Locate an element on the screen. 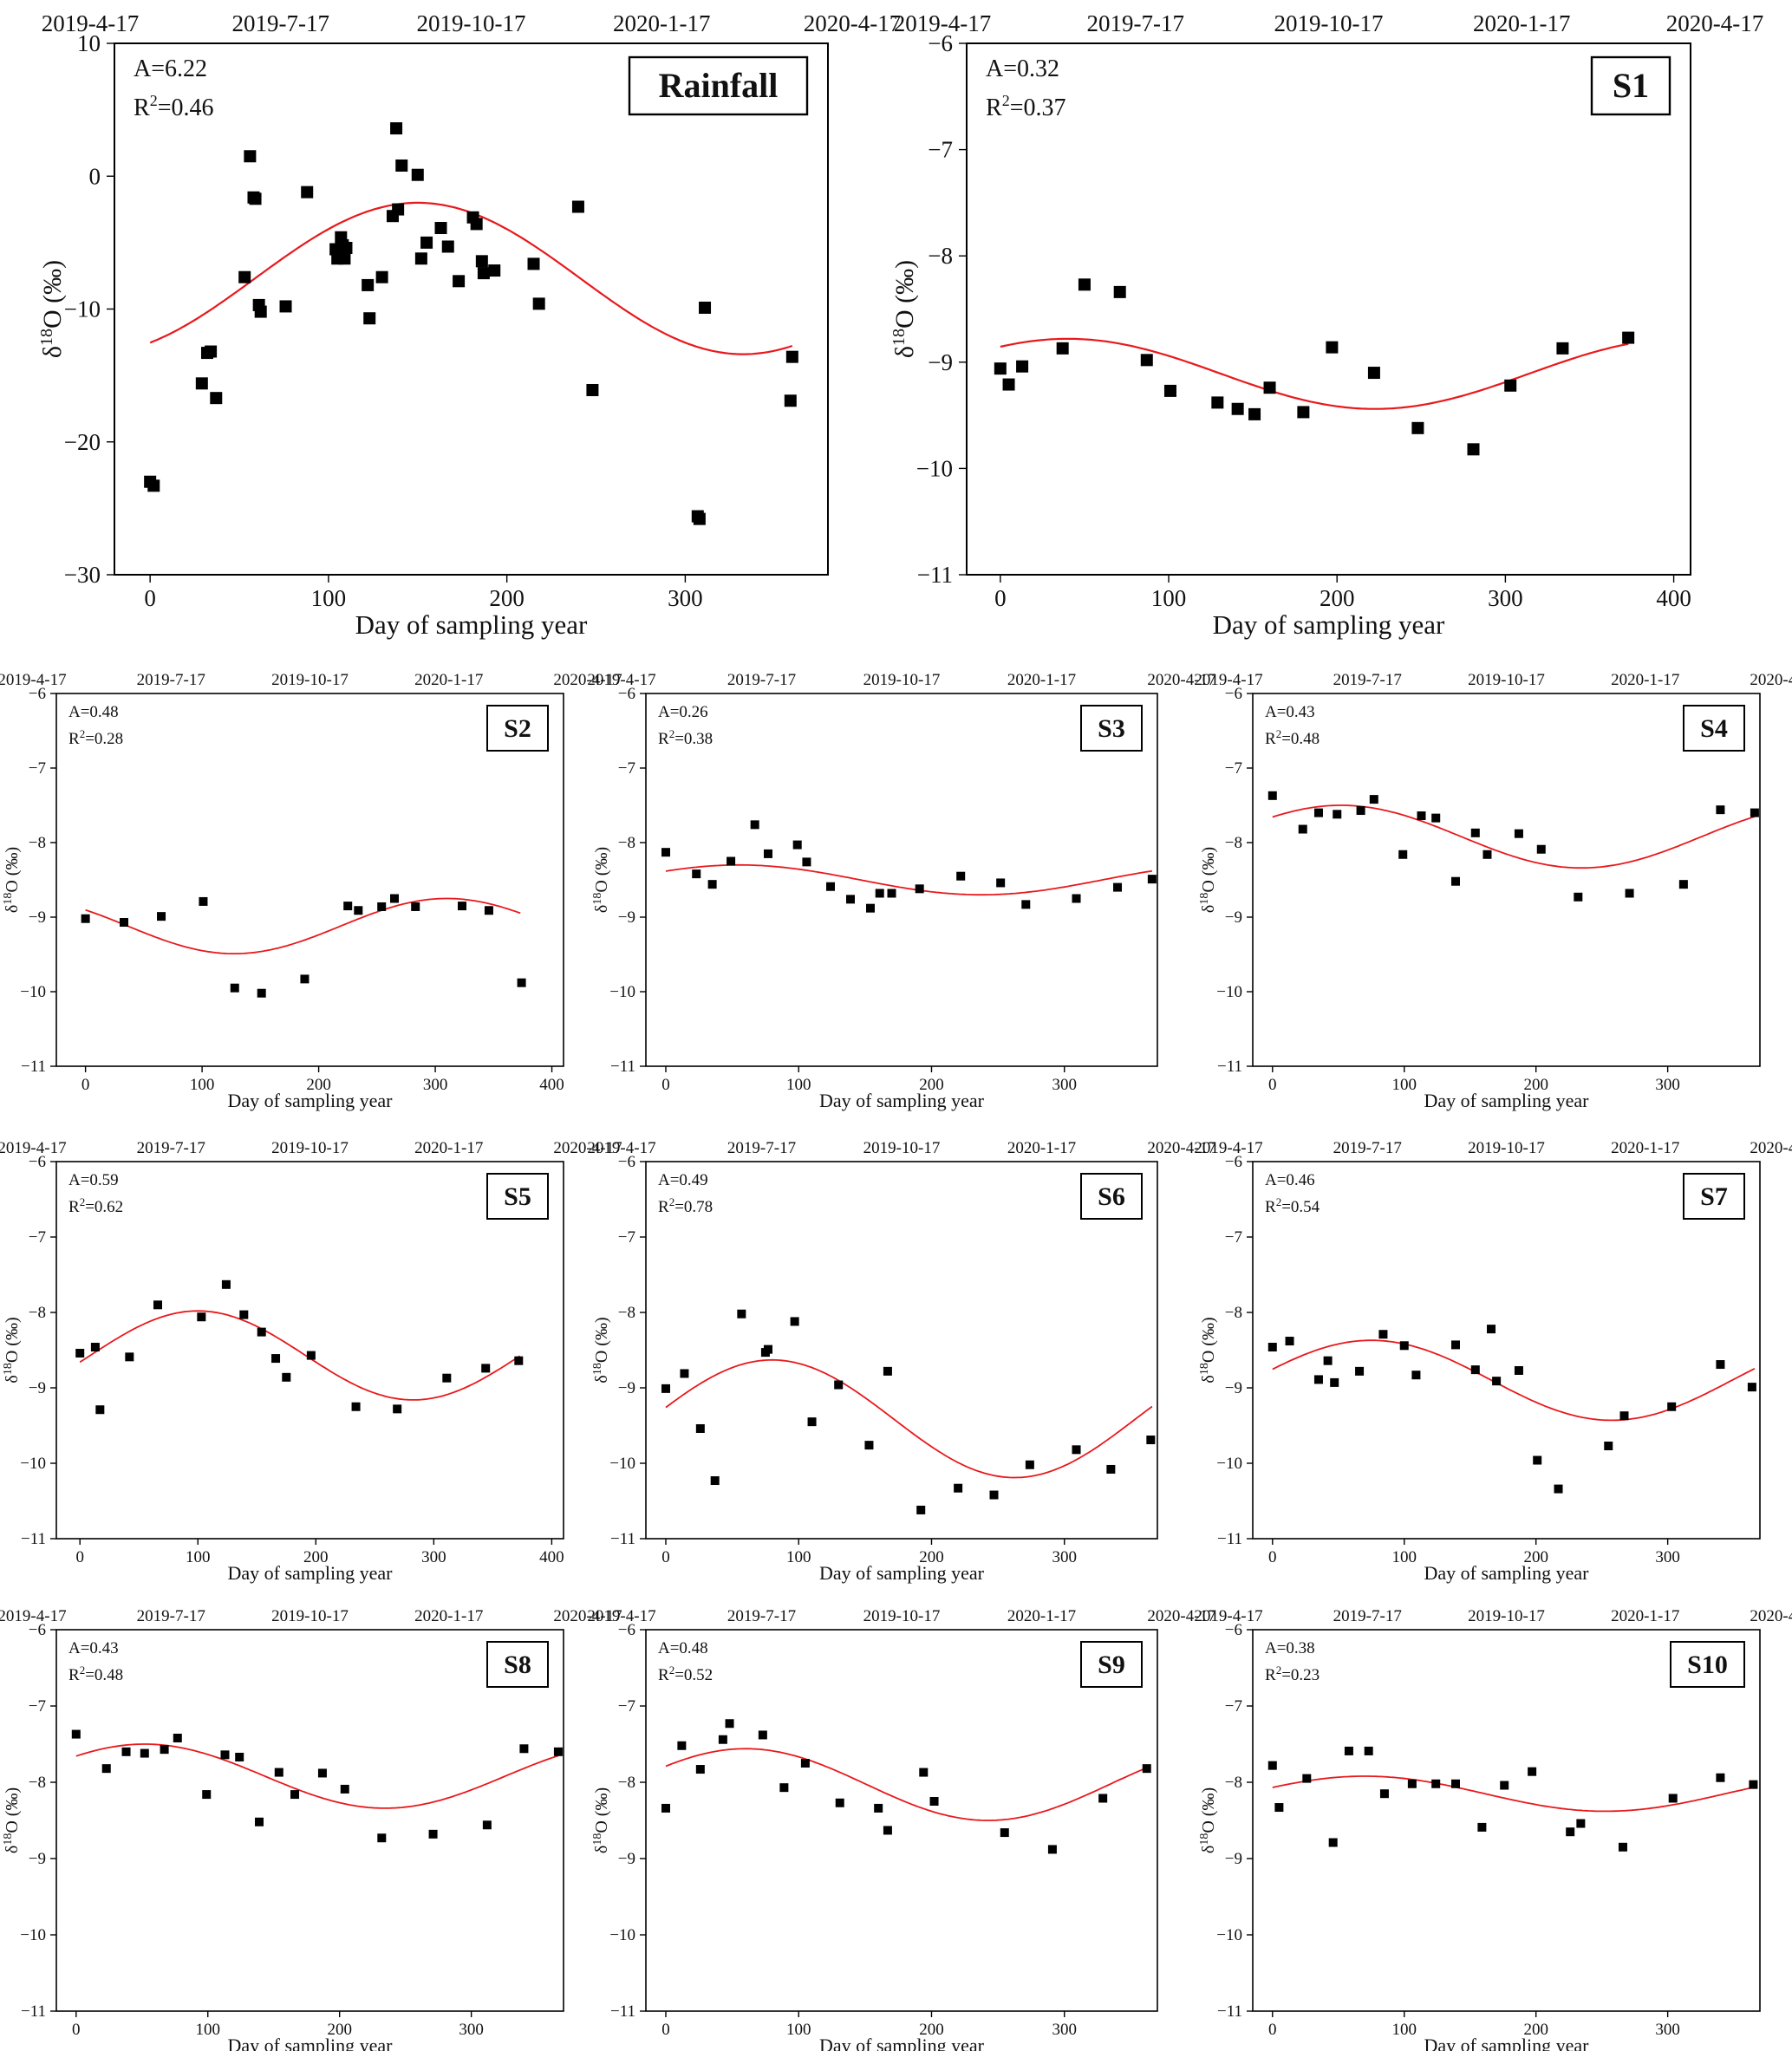  panel-title: S2 is located at coordinates (517, 729).